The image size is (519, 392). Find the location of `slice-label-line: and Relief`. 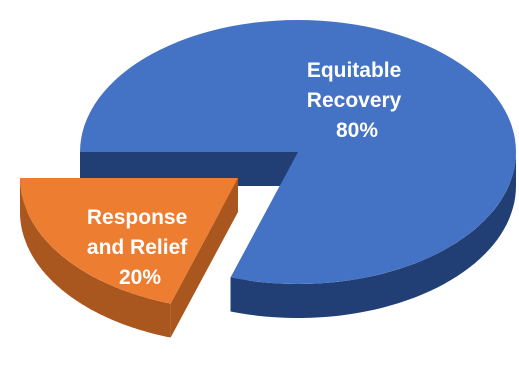

slice-label-line: and Relief is located at coordinates (137, 247).